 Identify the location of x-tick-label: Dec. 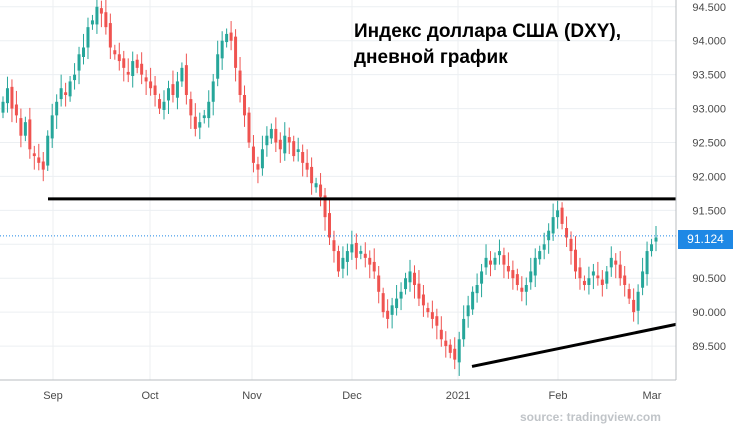
(352, 396).